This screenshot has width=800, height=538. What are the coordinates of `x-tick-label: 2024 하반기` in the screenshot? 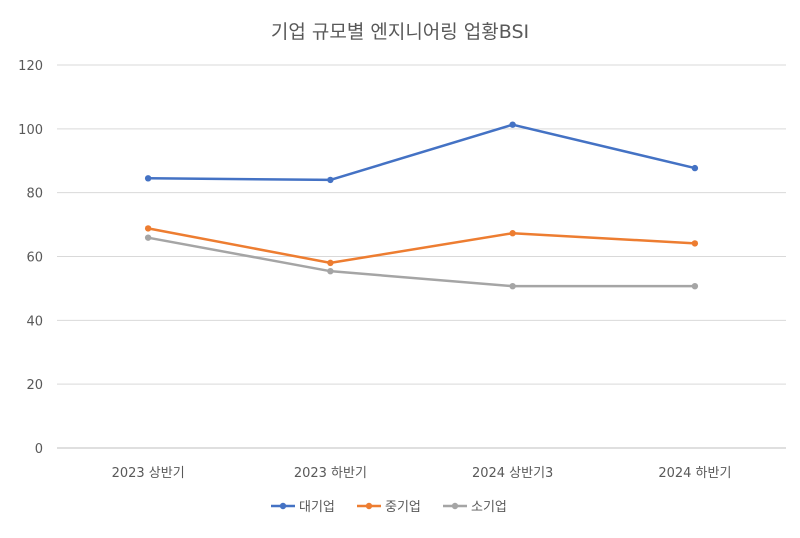 It's located at (694, 473).